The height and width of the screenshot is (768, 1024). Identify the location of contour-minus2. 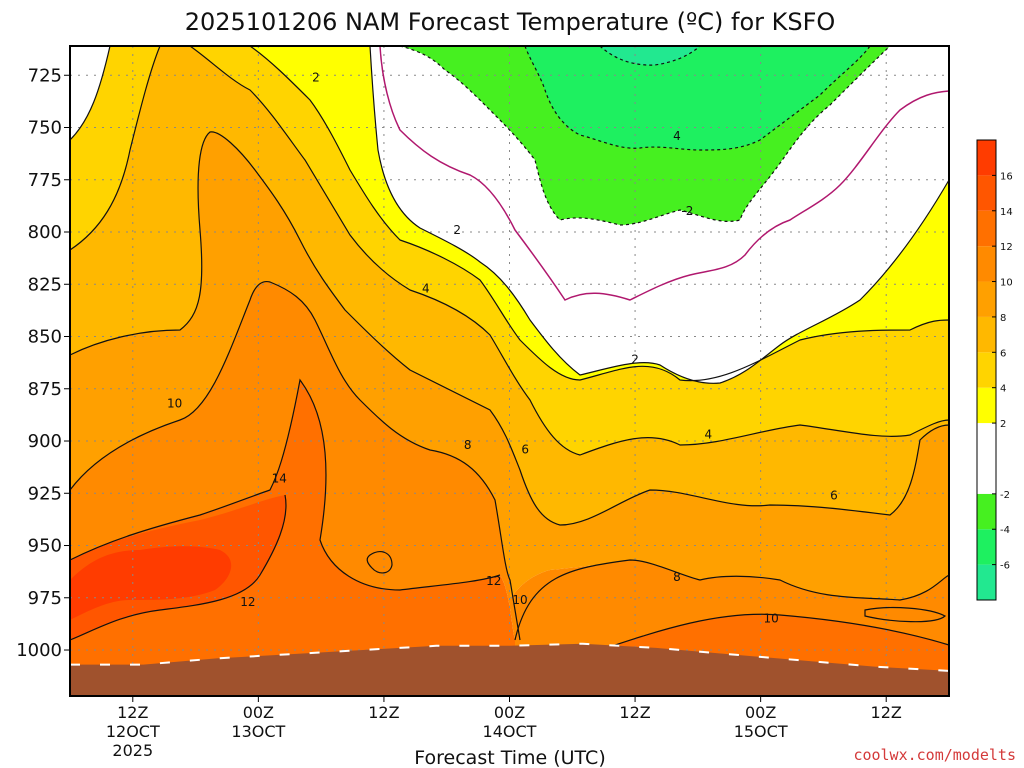
(645, 135).